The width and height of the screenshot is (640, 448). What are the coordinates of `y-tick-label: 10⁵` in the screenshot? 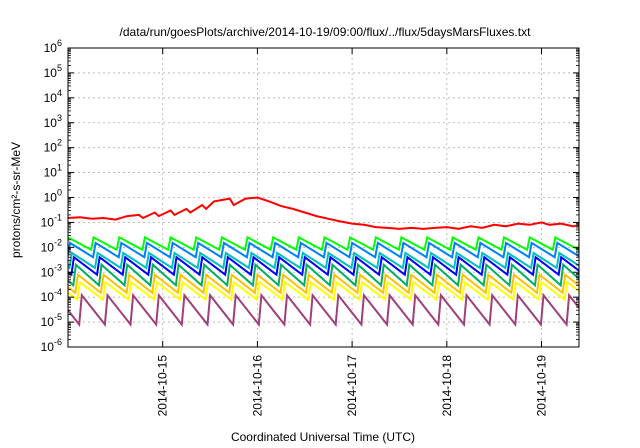 It's located at (53, 71).